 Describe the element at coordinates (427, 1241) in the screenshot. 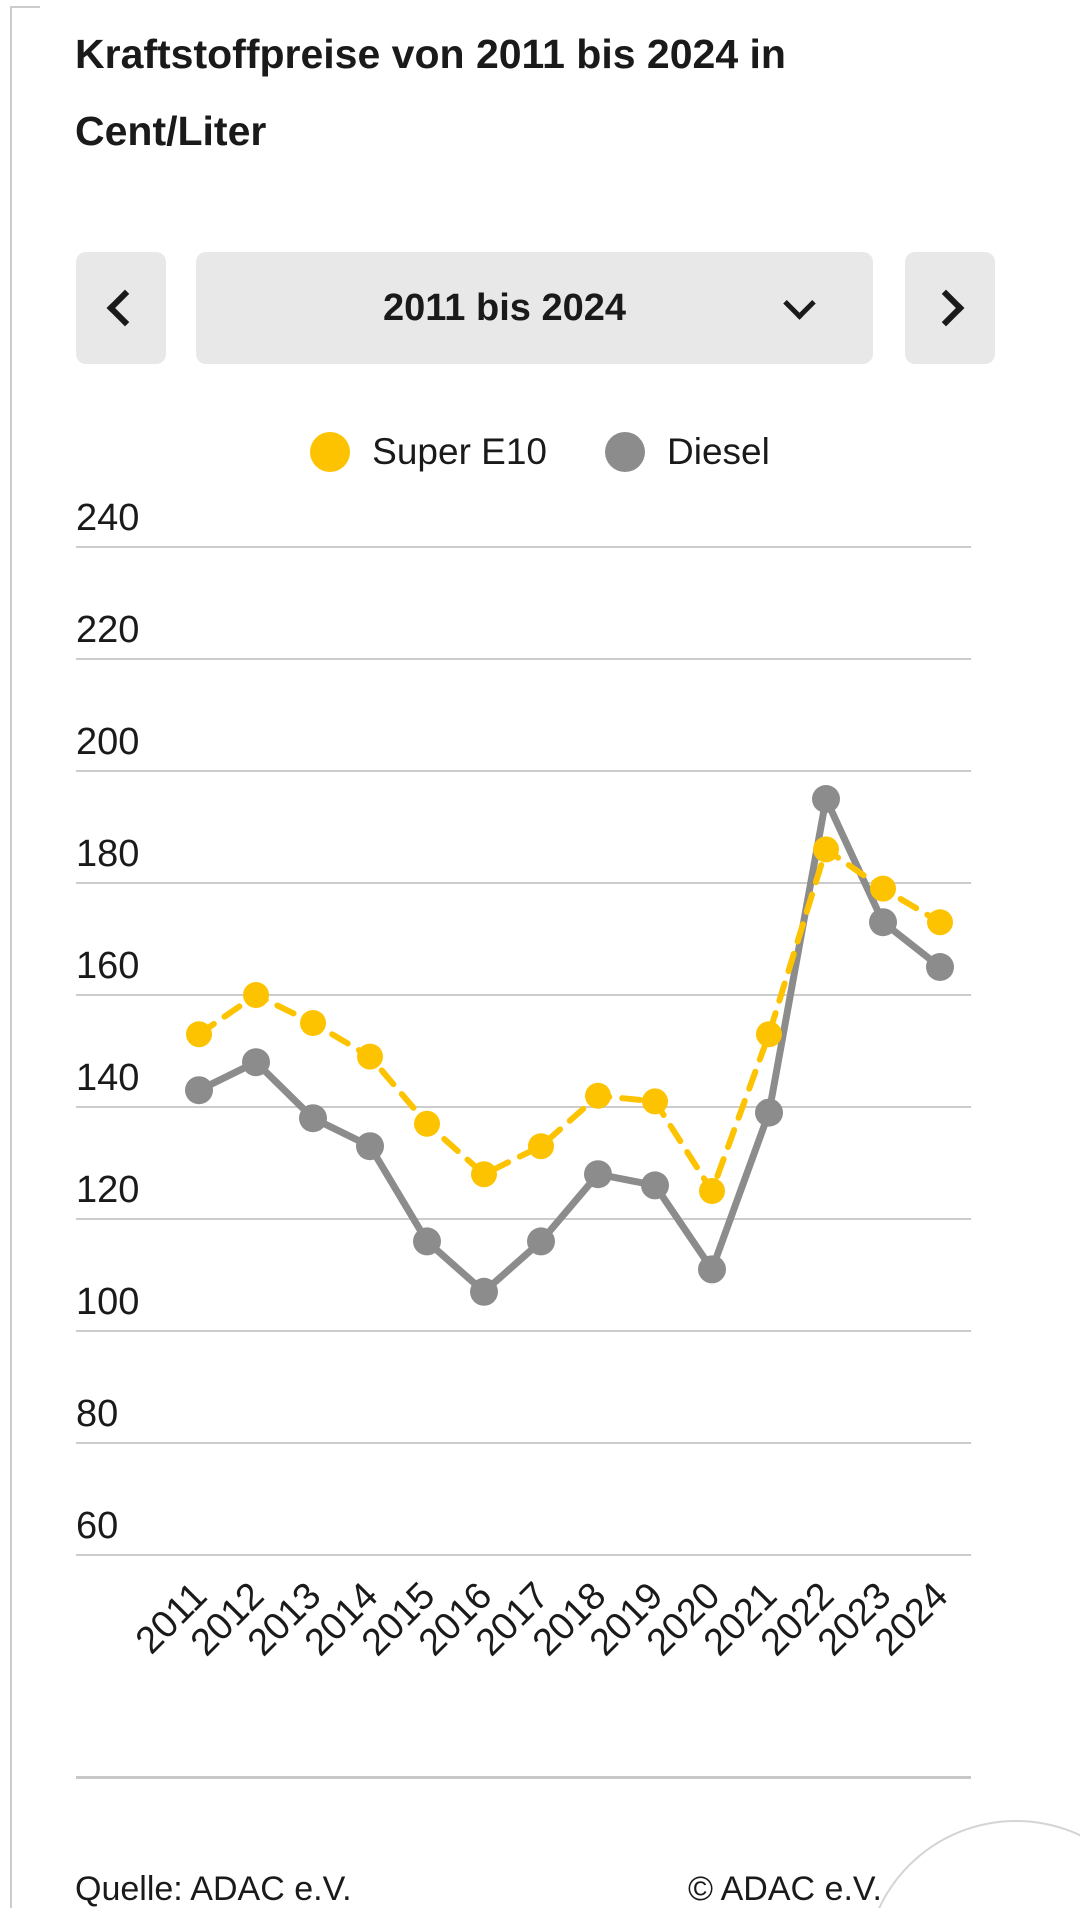

I see `data-point-diesel-2015` at that location.